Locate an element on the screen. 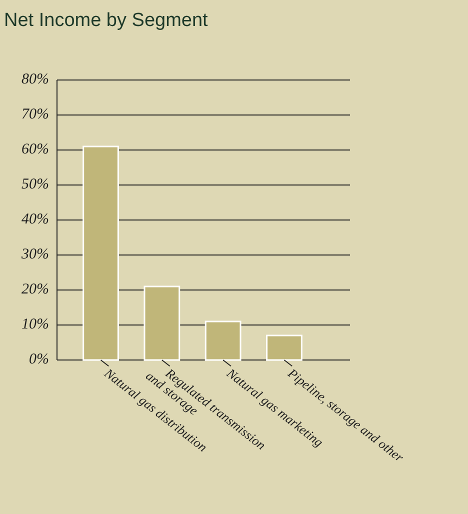 This screenshot has width=468, height=514. y-tick-label: 60% is located at coordinates (35, 149).